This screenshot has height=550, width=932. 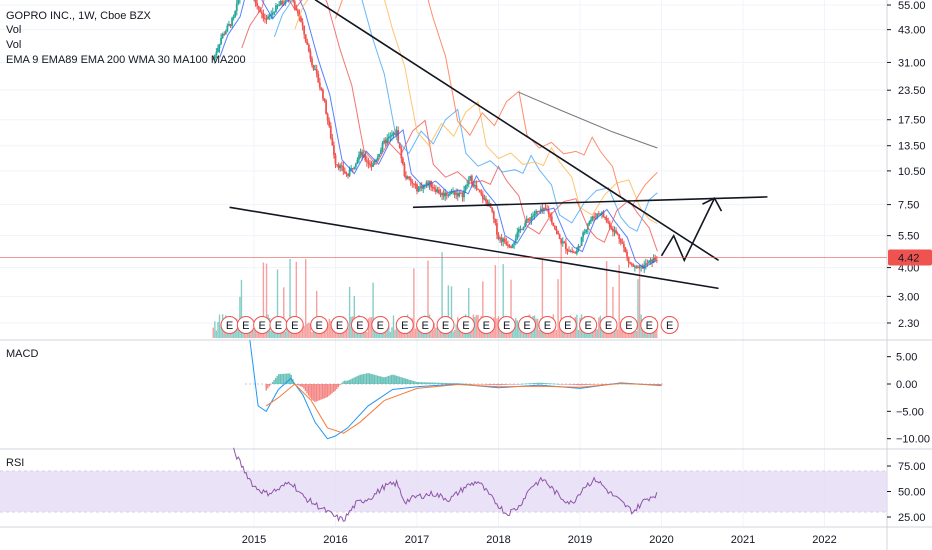 What do you see at coordinates (13, 45) in the screenshot?
I see `legend-vol-2: Vol` at bounding box center [13, 45].